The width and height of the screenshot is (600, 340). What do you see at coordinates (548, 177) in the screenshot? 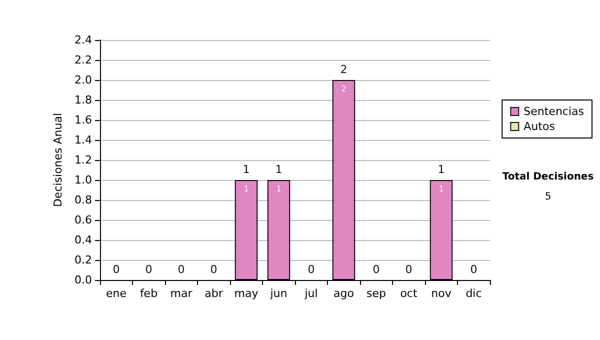
I see `text: Total Decisiones` at bounding box center [548, 177].